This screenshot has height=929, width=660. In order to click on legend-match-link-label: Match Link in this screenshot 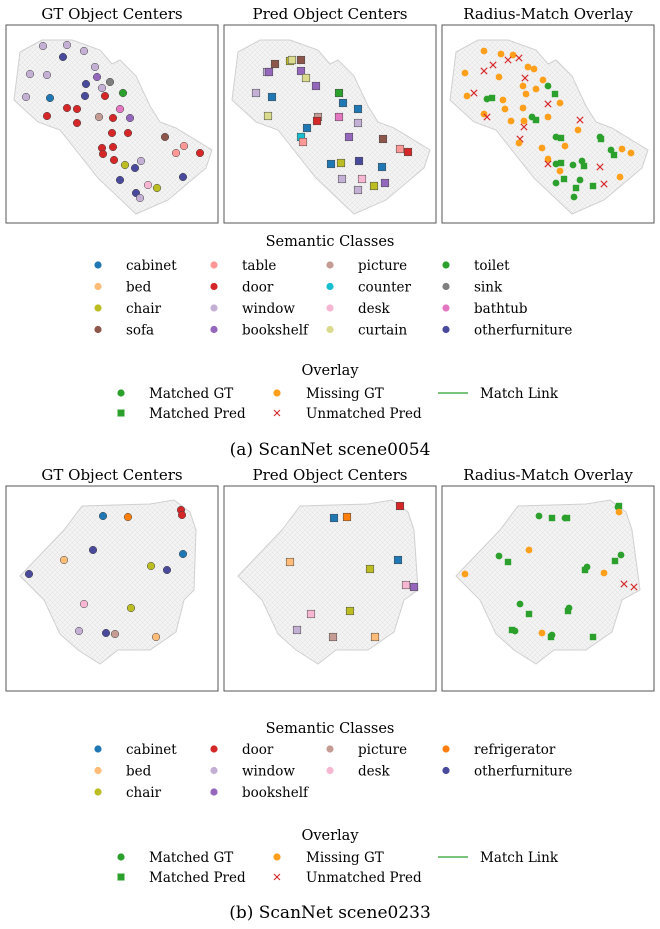, I will do `click(519, 394)`.